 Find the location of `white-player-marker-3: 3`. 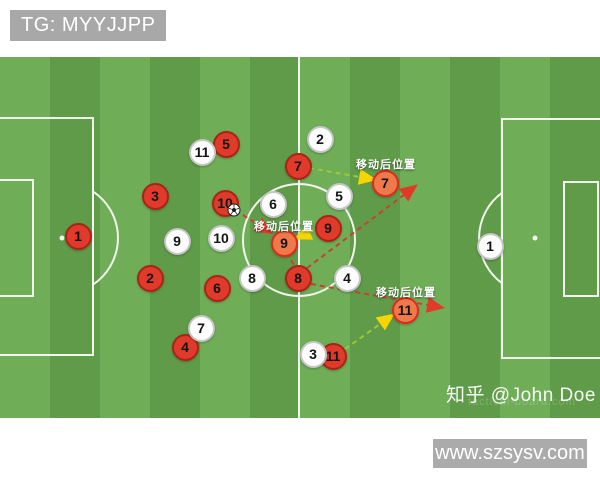

white-player-marker-3: 3 is located at coordinates (313, 354).